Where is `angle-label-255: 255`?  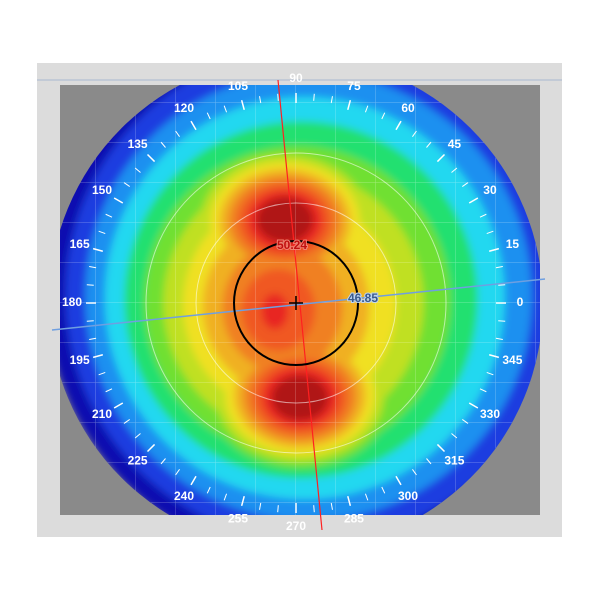 angle-label-255: 255 is located at coordinates (238, 519).